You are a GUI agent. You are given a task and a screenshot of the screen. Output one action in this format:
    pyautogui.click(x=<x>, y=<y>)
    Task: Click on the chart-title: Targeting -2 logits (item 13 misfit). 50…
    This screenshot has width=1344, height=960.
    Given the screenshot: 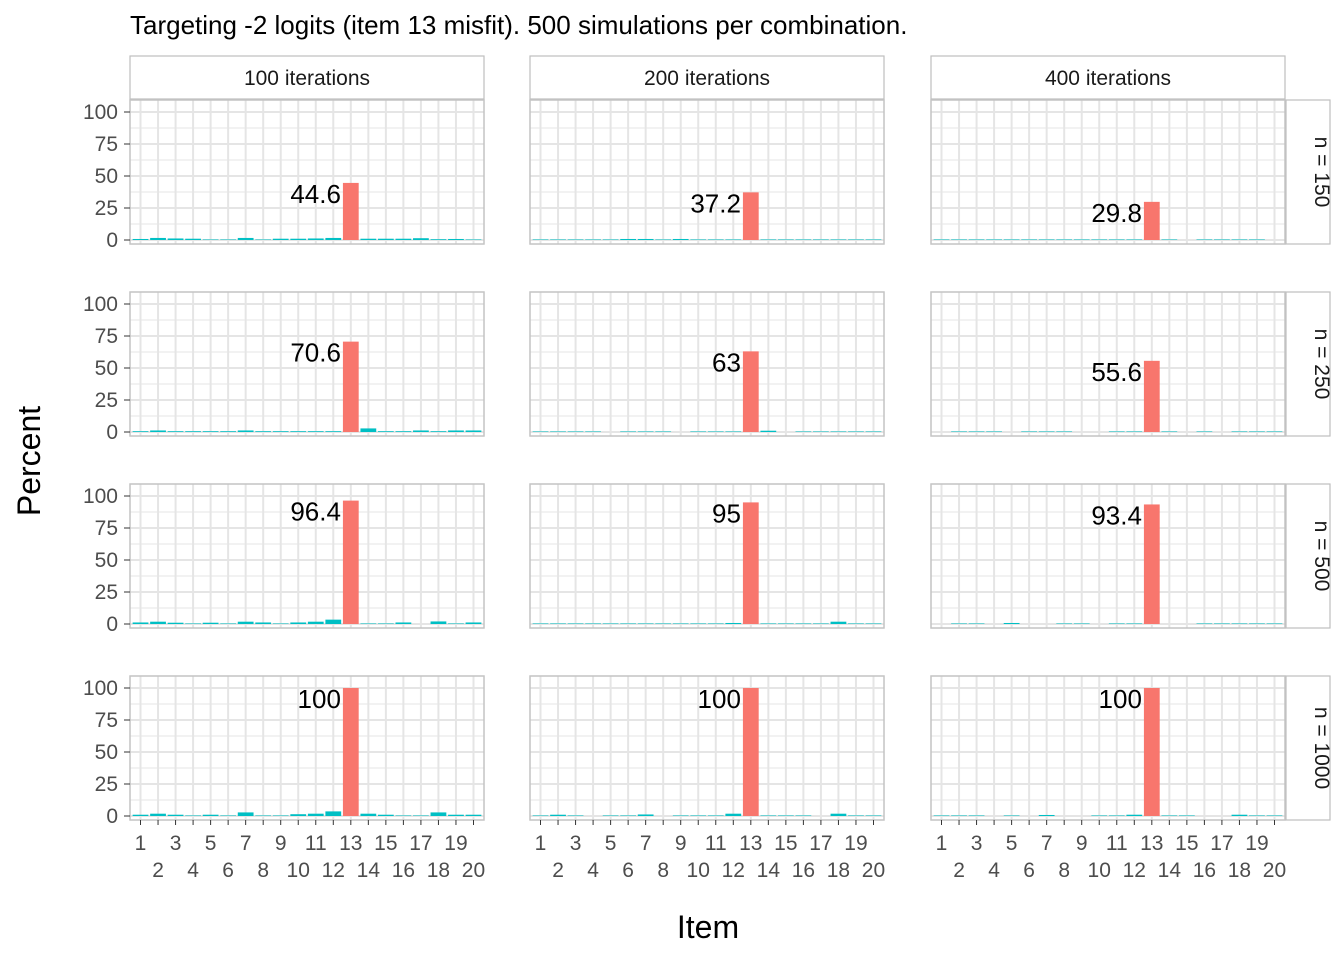 What is the action you would take?
    pyautogui.click(x=518, y=25)
    